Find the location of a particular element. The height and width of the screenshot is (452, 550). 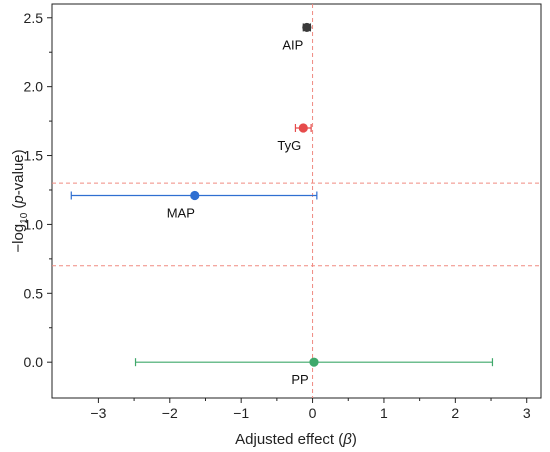

x-tick-label: −3 is located at coordinates (98, 413).